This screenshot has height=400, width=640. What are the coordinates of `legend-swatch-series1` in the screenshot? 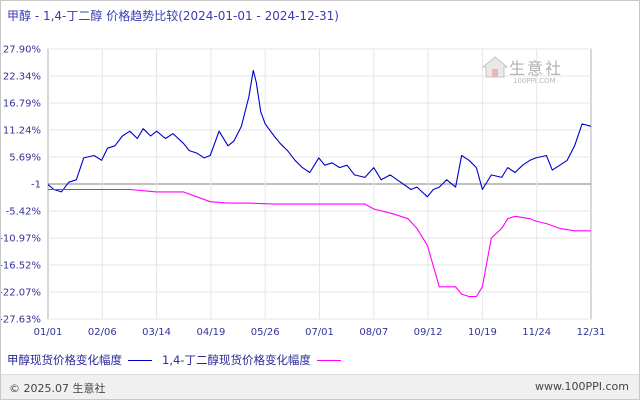 It's located at (140, 360).